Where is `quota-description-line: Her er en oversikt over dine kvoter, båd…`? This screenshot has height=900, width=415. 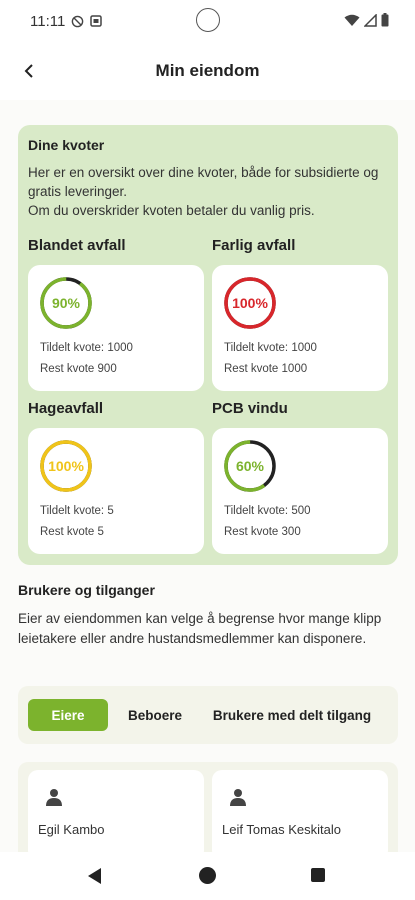 quota-description-line: Her er en oversikt over dine kvoter, båd… is located at coordinates (203, 182).